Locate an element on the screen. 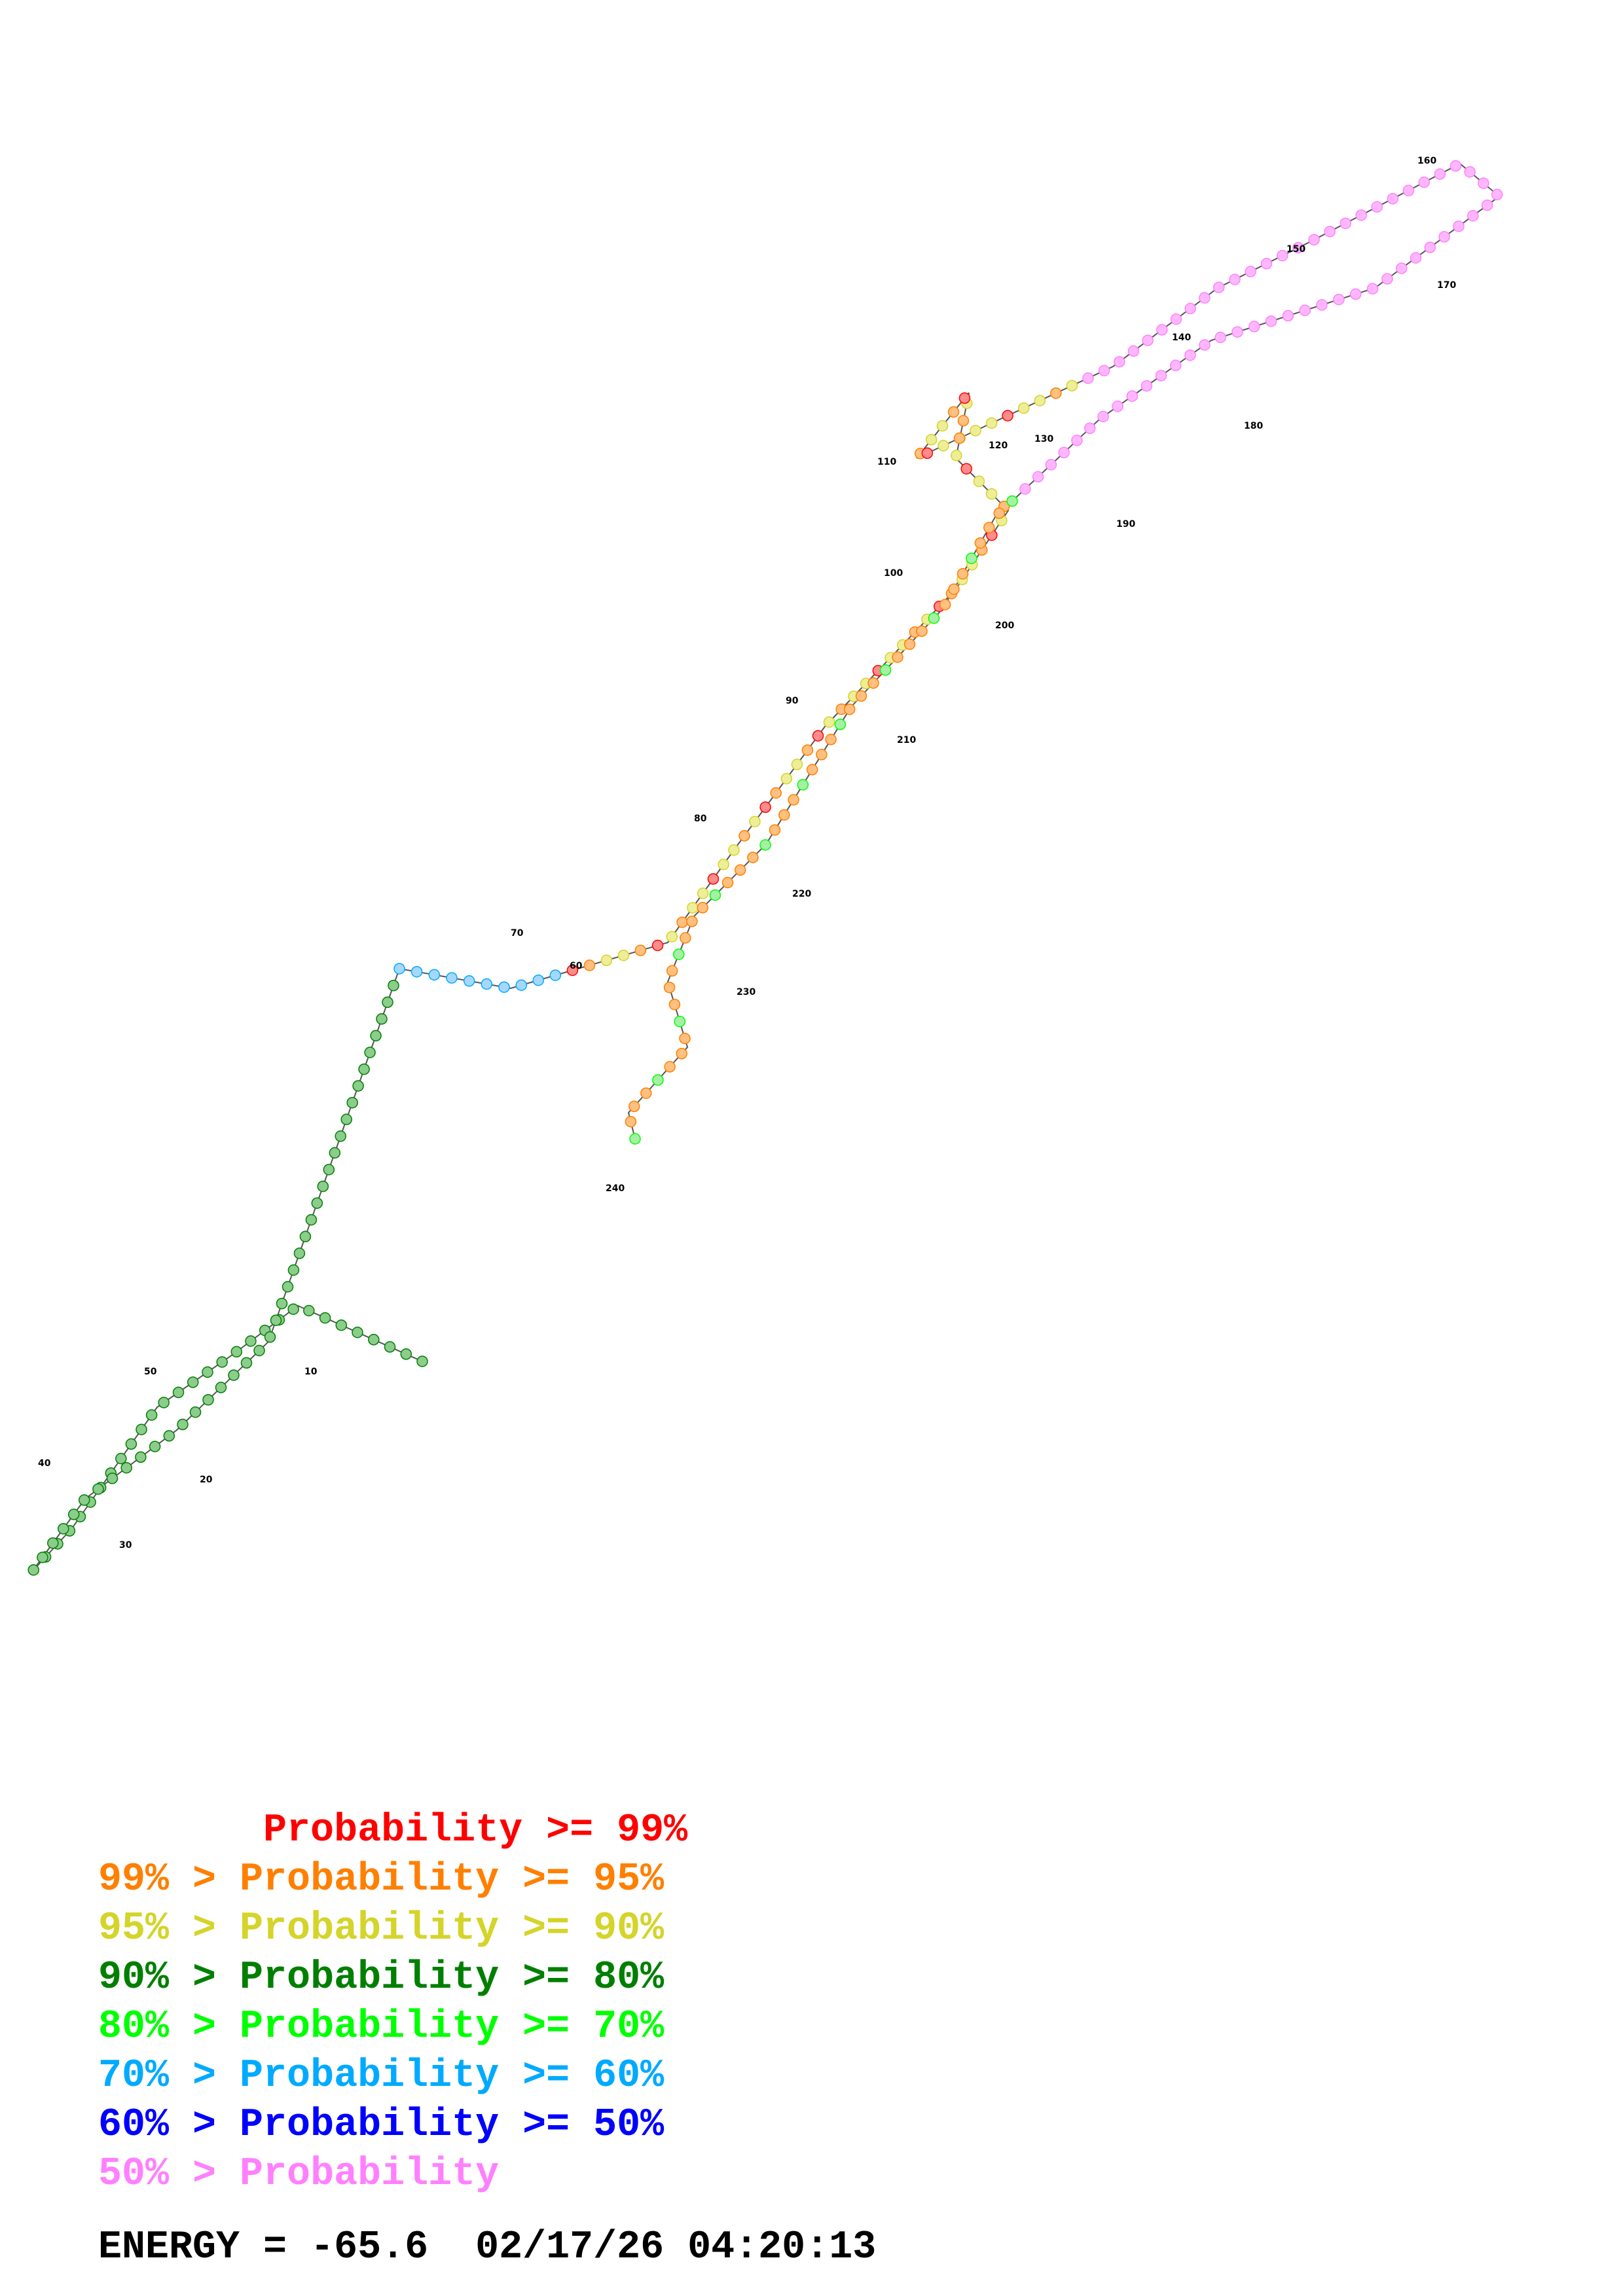 Image resolution: width=1623 pixels, height=2296 pixels. position-label: 150 is located at coordinates (1295, 249).